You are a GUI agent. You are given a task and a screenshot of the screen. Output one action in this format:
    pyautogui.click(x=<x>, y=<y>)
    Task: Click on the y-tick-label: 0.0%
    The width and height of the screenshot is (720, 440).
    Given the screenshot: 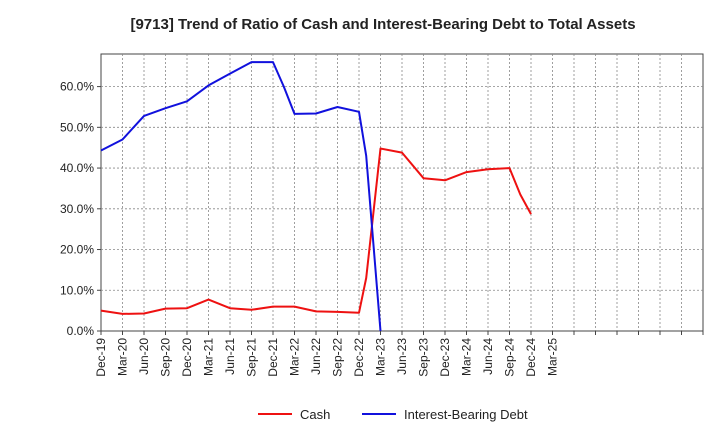 What is the action you would take?
    pyautogui.click(x=81, y=331)
    